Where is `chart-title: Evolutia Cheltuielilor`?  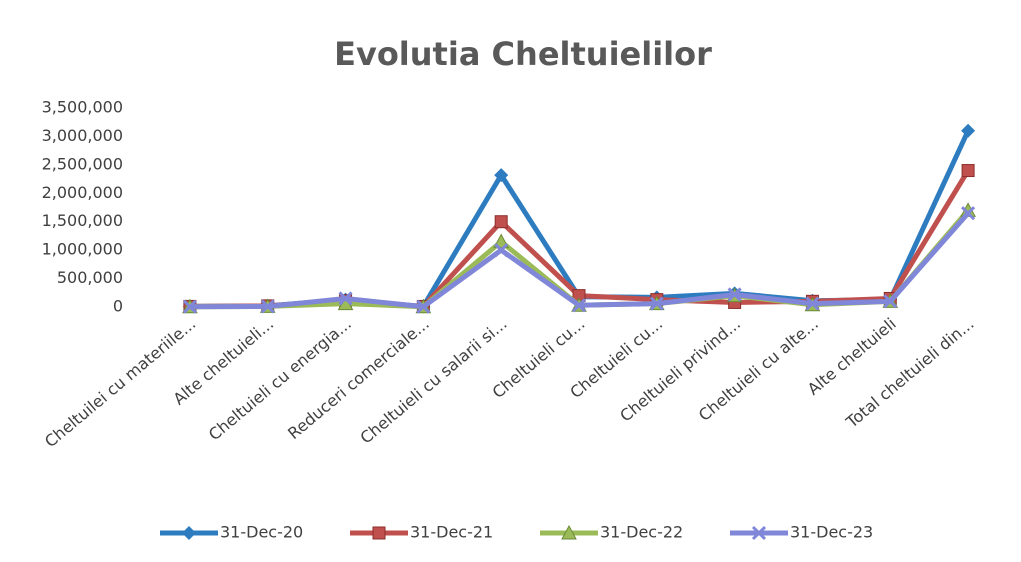 chart-title: Evolutia Cheltuielilor is located at coordinates (523, 54).